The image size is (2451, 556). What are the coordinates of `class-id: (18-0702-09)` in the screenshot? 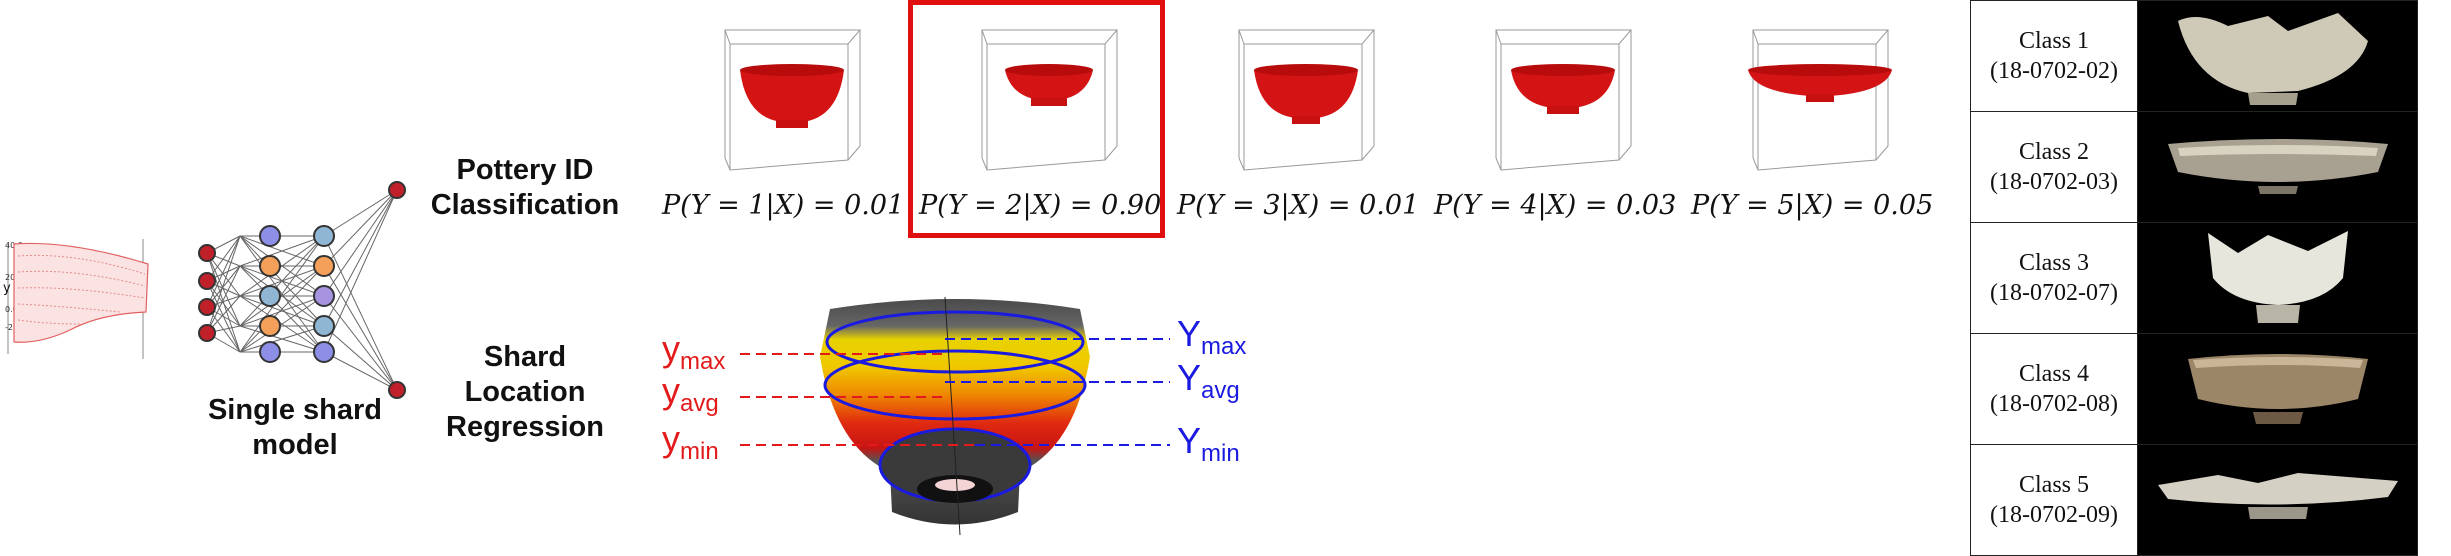 It's located at (2054, 515).